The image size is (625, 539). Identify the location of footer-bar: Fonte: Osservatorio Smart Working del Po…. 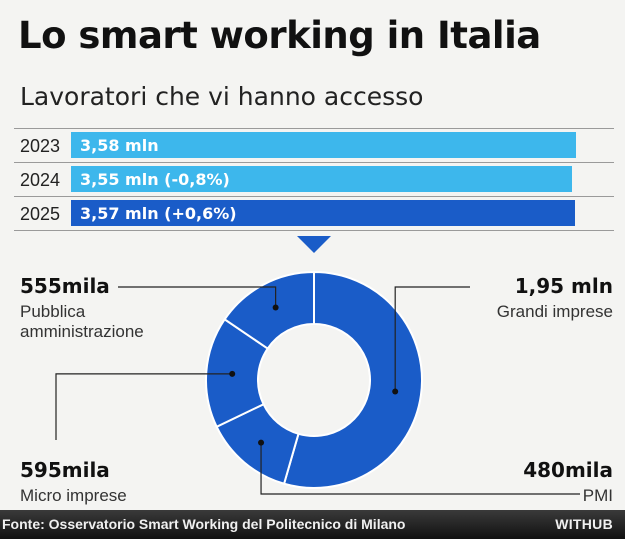
(312, 524).